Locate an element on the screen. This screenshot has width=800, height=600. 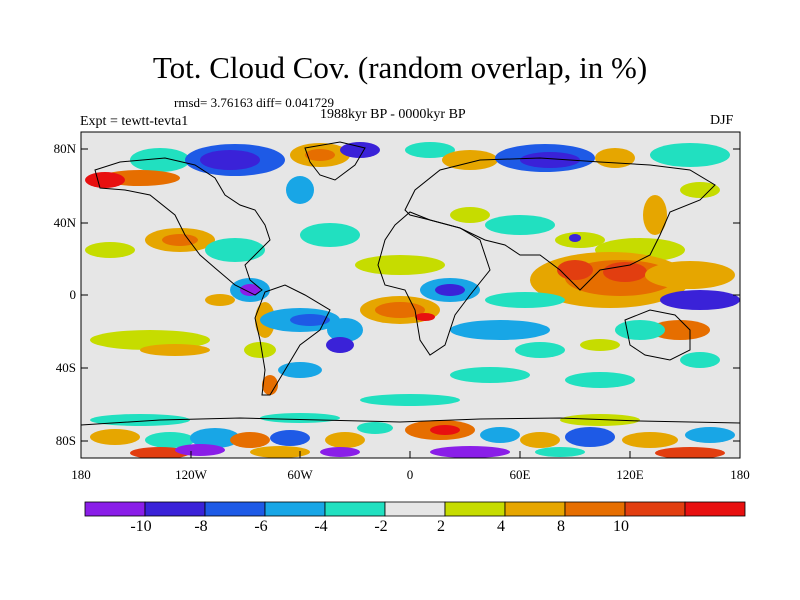
lat-label-80s: 80S is located at coordinates (65, 440).